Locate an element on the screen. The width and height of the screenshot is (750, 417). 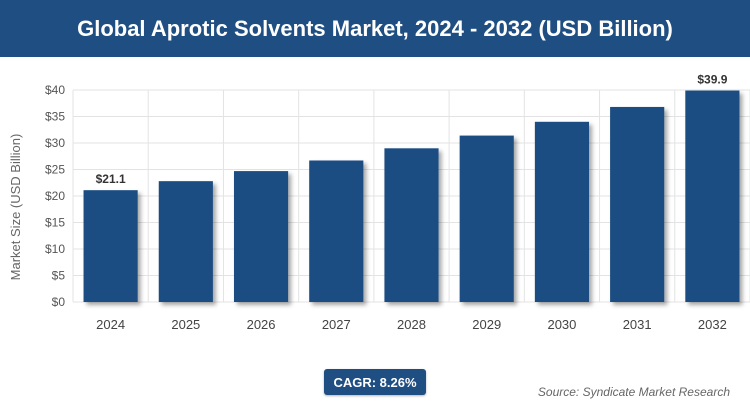
bar-2026 is located at coordinates (261, 236).